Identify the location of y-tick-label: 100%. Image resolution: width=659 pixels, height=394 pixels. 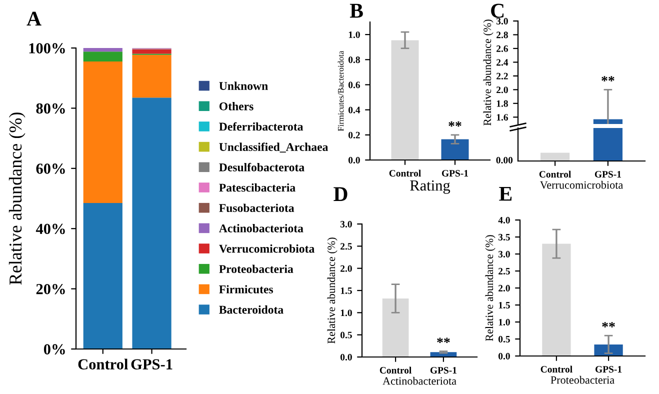
(47, 48).